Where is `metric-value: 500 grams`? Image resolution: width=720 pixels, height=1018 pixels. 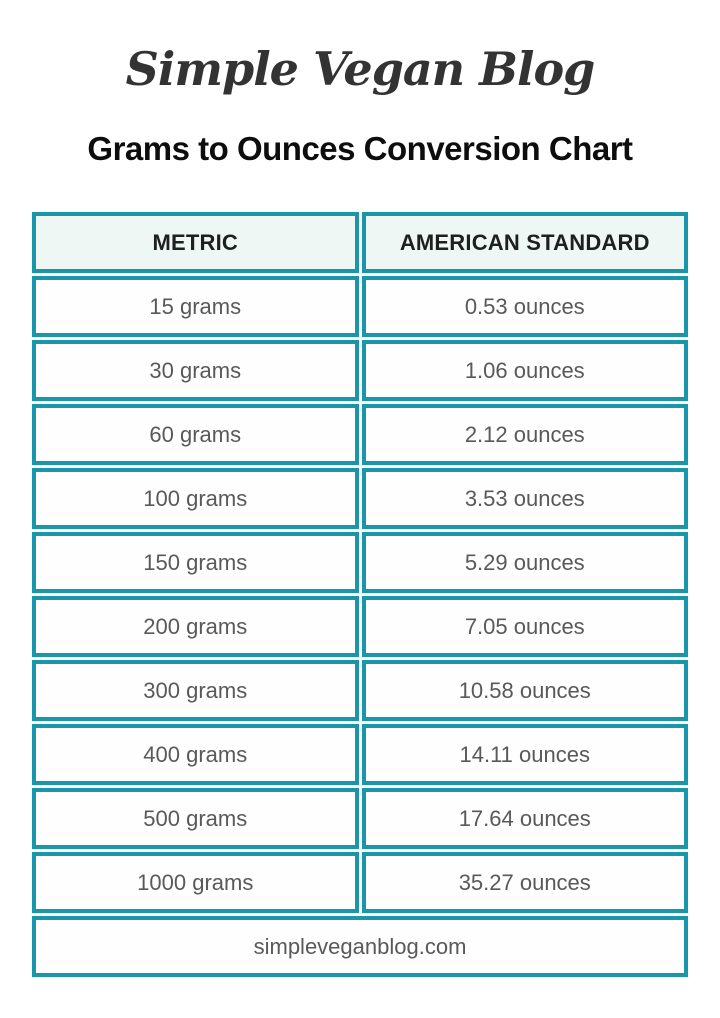
metric-value: 500 grams is located at coordinates (195, 818).